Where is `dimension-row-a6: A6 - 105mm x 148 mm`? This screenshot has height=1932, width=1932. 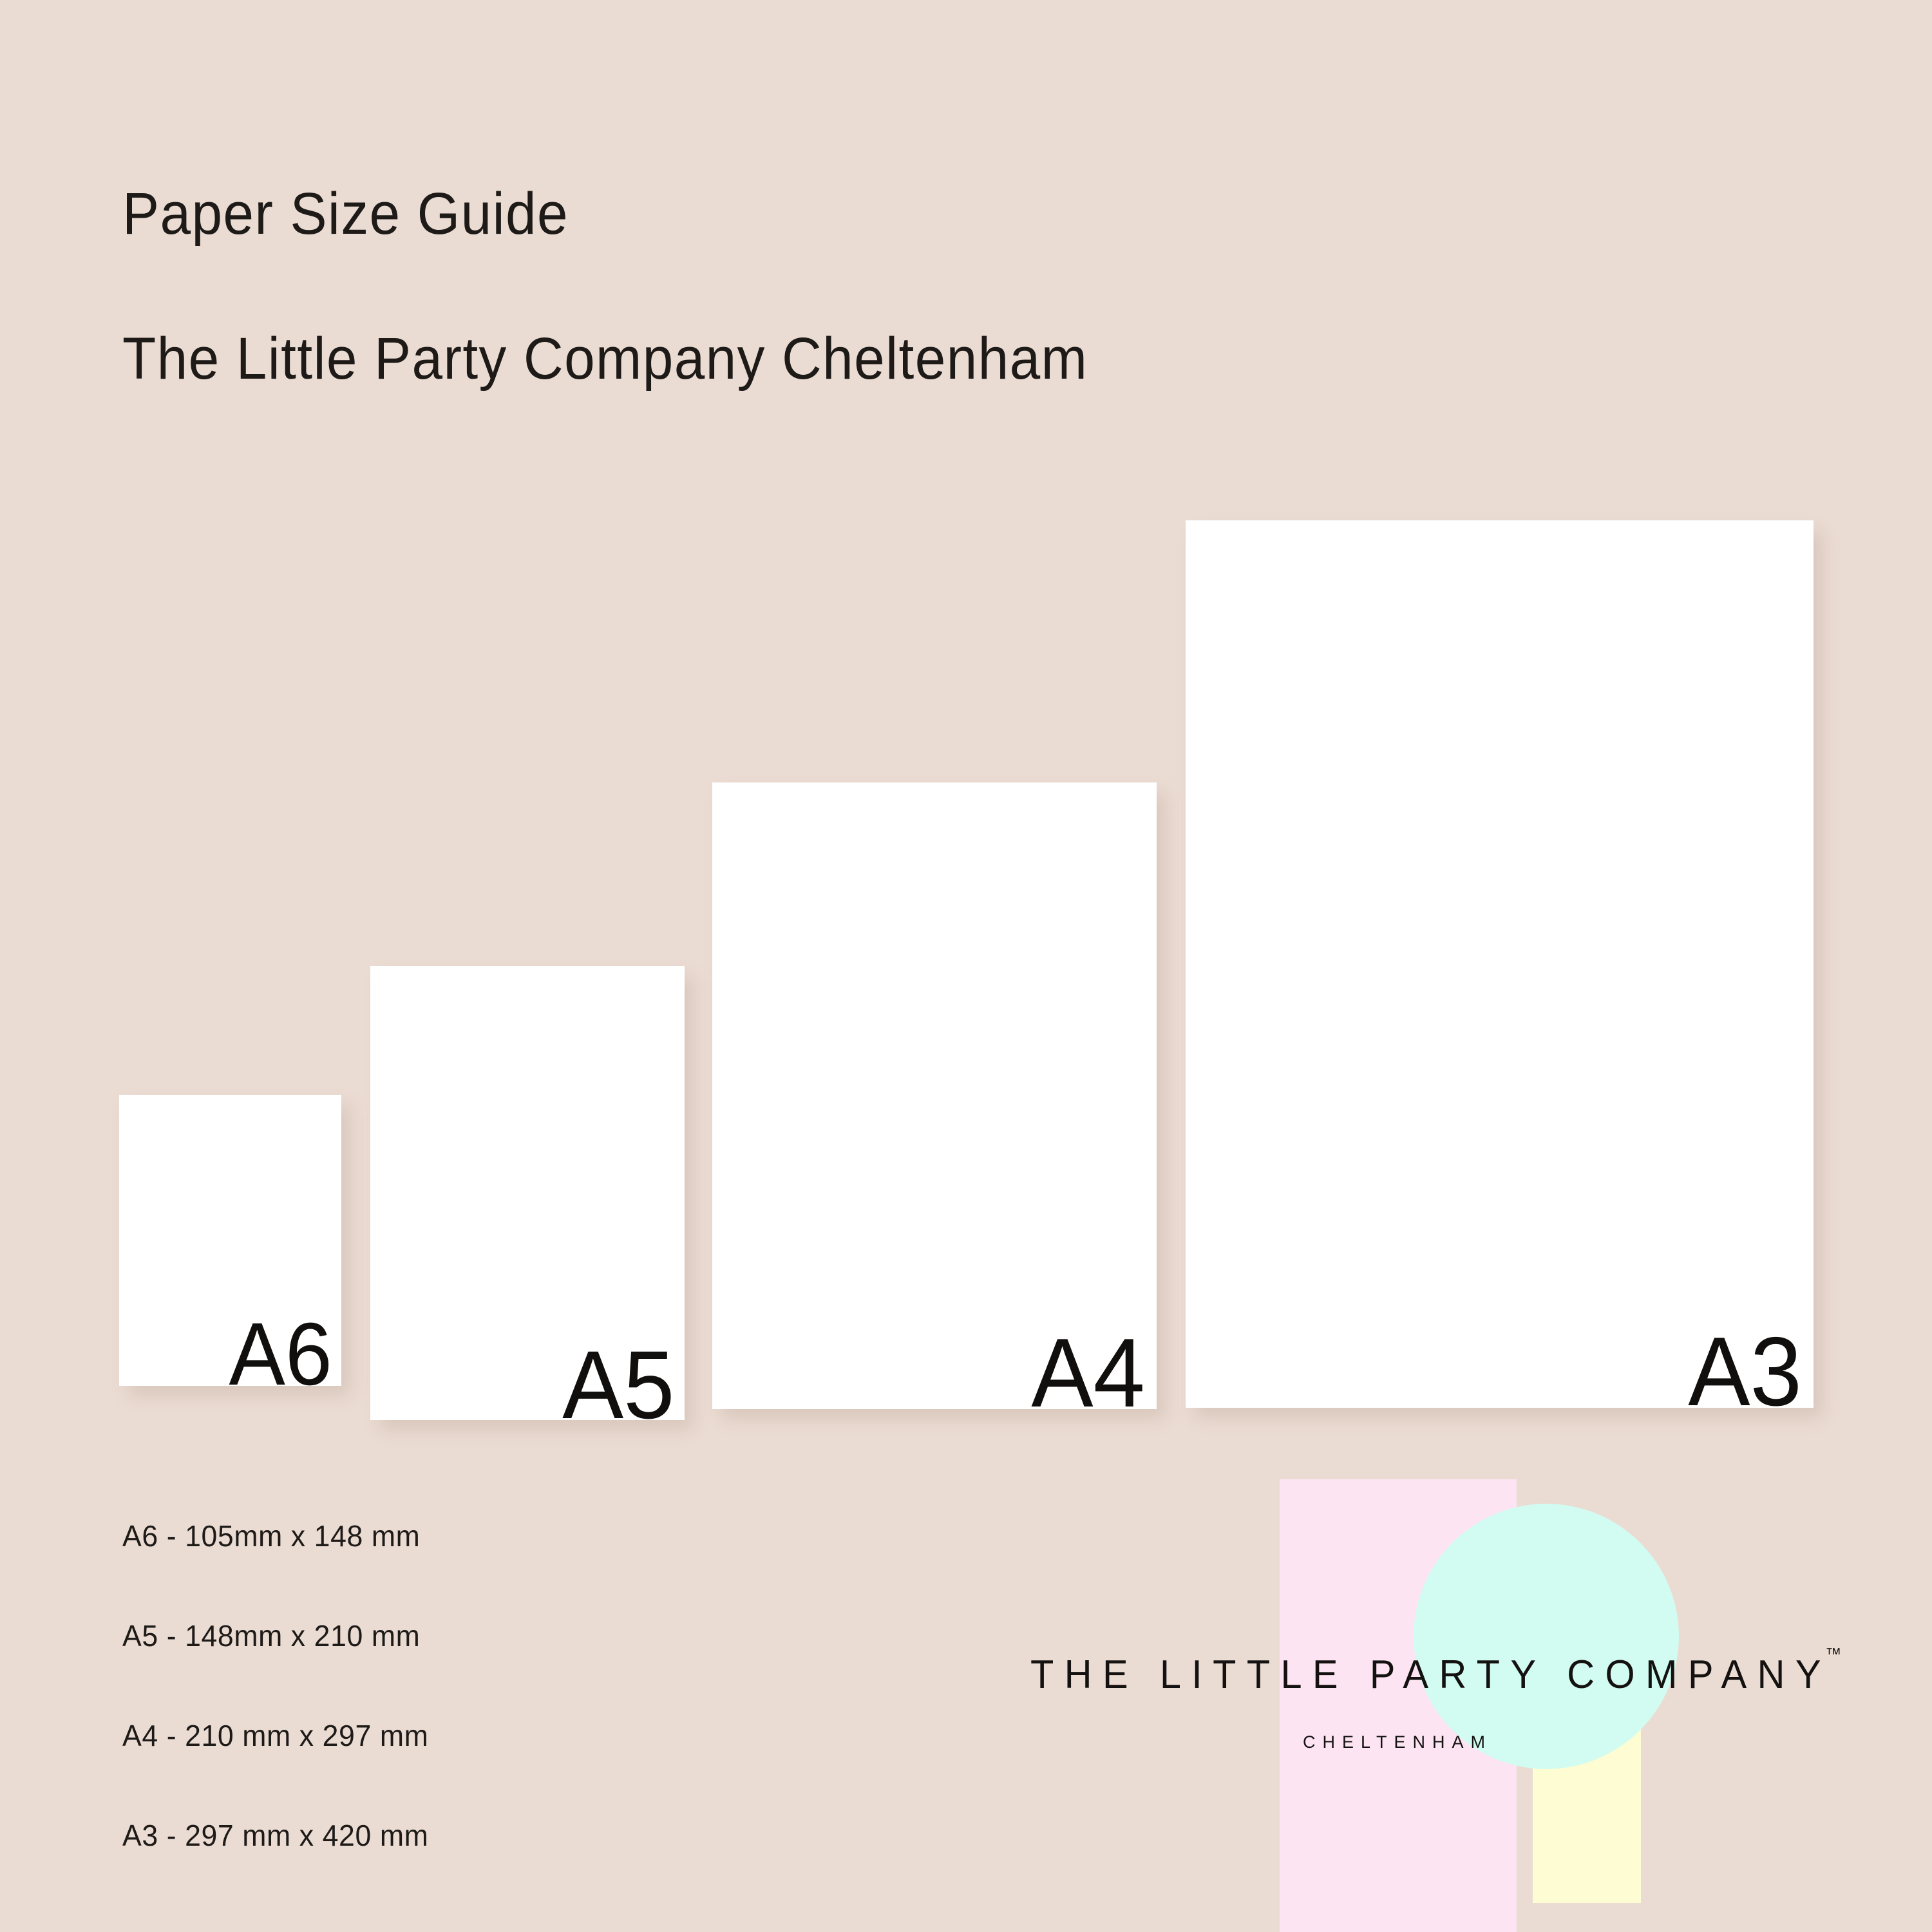
dimension-row-a6: A6 - 105mm x 148 mm is located at coordinates (271, 1536).